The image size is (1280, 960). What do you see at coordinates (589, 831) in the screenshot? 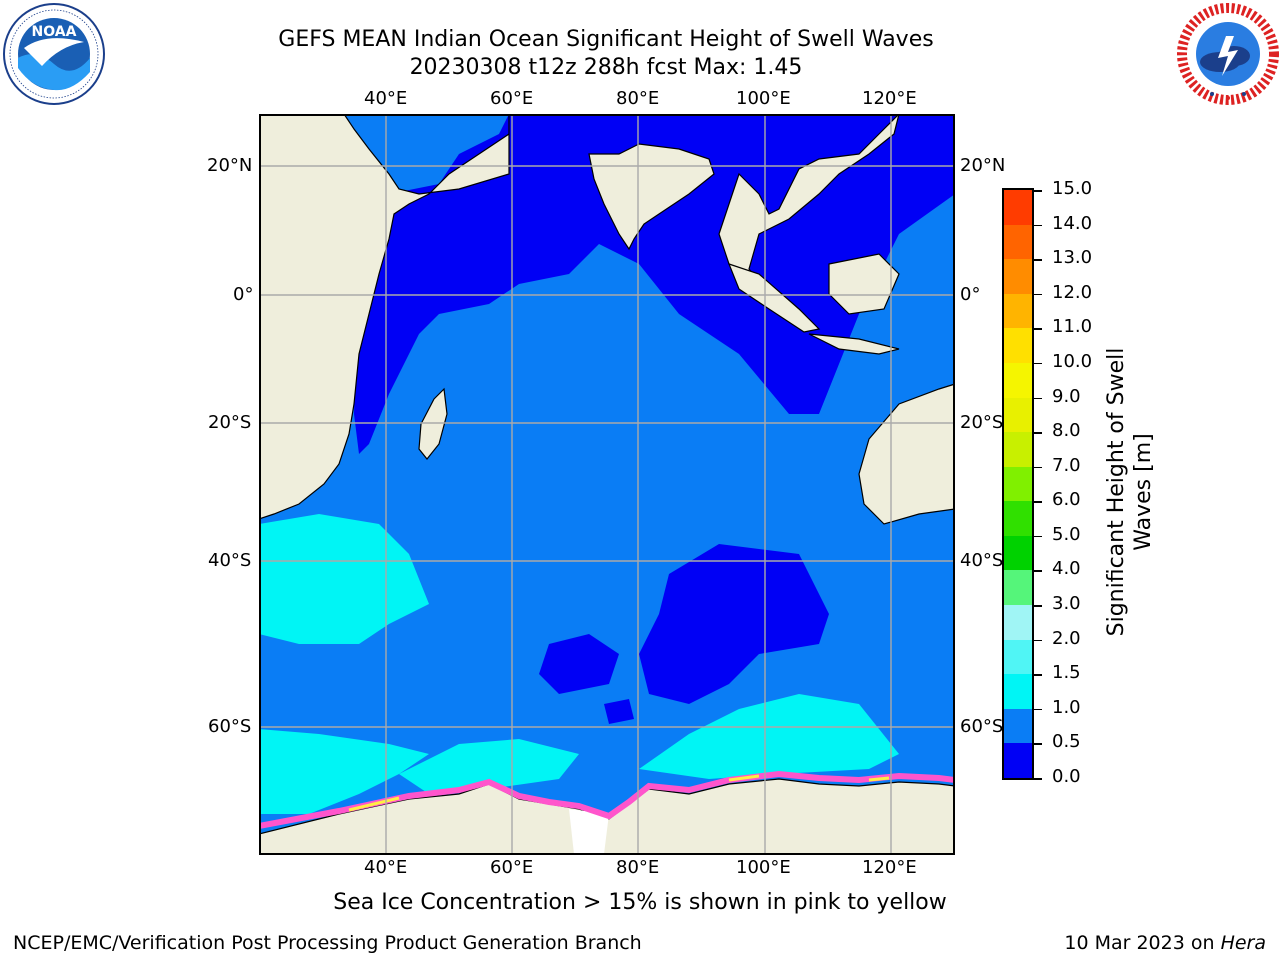
I see `no-data-region` at bounding box center [589, 831].